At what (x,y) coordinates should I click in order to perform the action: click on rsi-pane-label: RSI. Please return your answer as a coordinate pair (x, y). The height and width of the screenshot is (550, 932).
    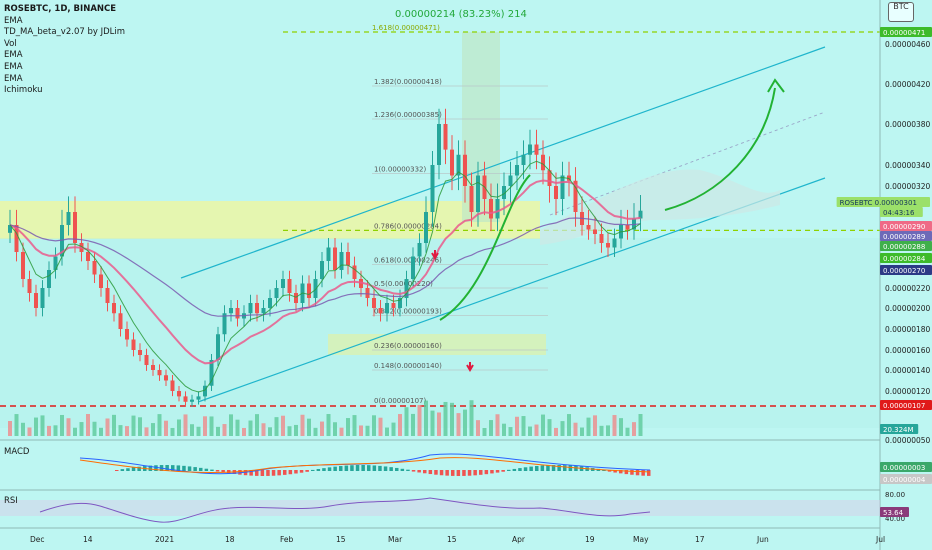
    Looking at the image, I should click on (11, 501).